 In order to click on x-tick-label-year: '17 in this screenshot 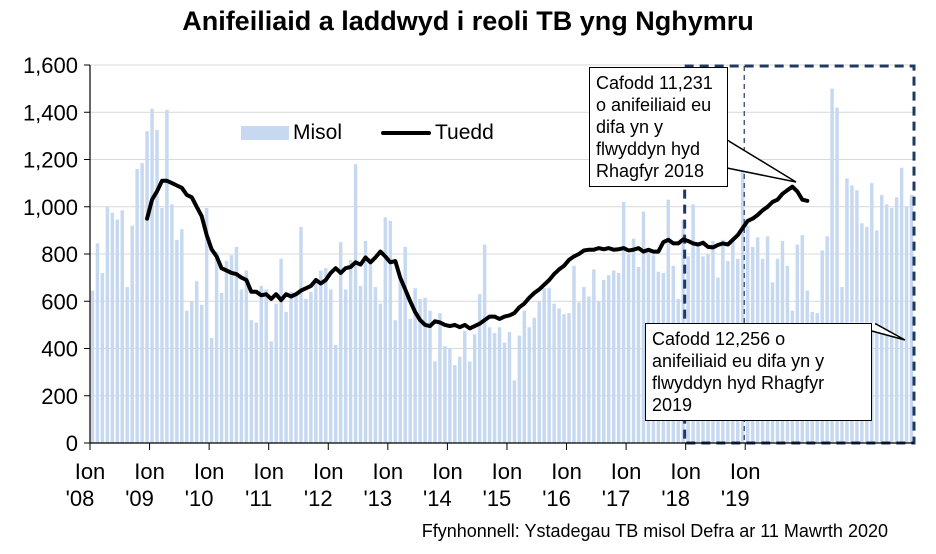, I will do `click(616, 498)`.